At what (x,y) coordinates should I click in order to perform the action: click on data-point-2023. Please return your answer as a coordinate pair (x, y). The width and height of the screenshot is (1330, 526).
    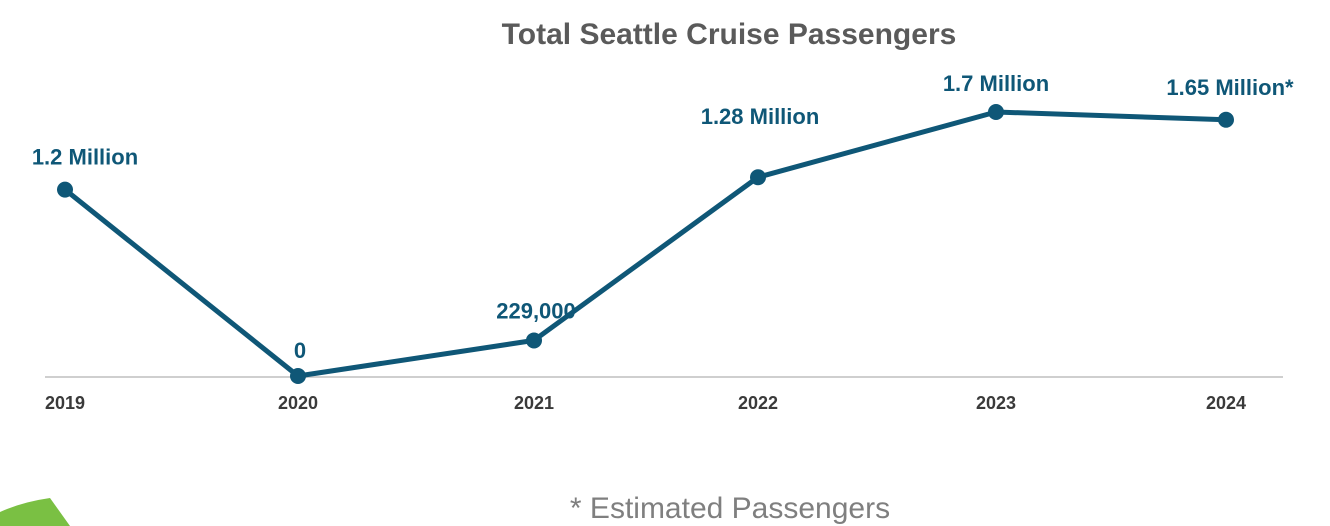
    Looking at the image, I should click on (996, 112).